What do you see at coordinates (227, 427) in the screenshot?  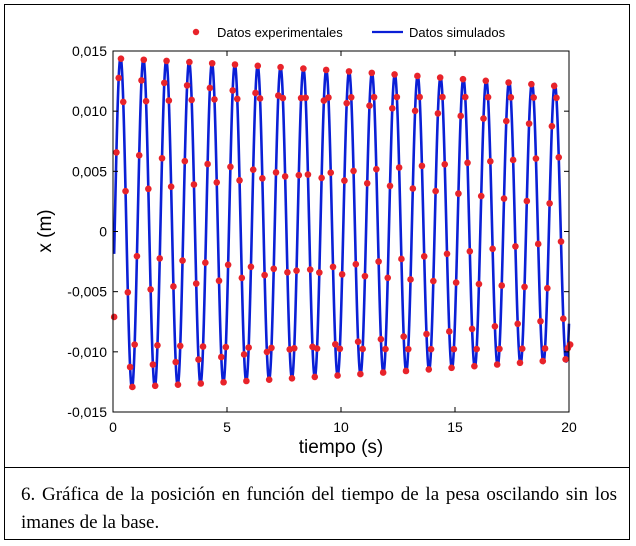 I see `x-tick-label: 5` at bounding box center [227, 427].